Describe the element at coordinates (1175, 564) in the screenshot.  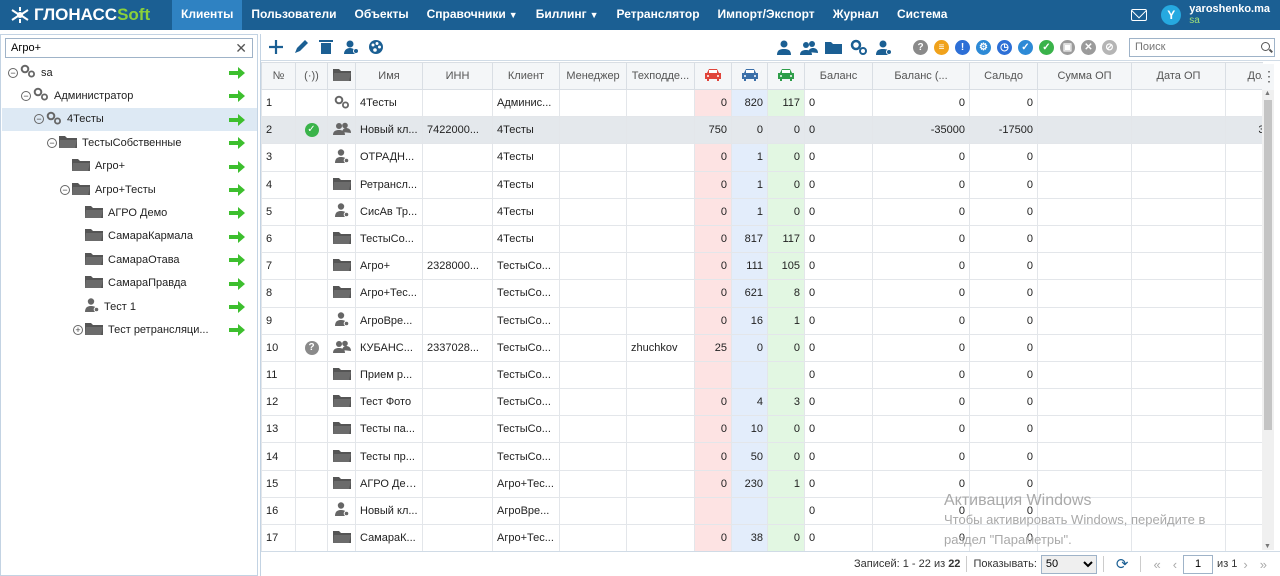
I see `prev-page-icon: ‹` at that location.